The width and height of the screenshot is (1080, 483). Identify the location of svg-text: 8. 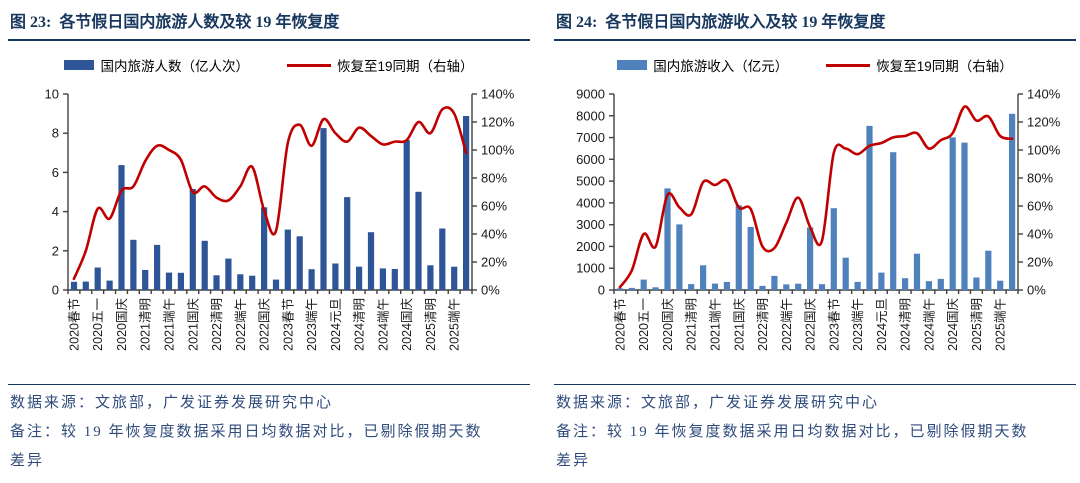
(55, 133).